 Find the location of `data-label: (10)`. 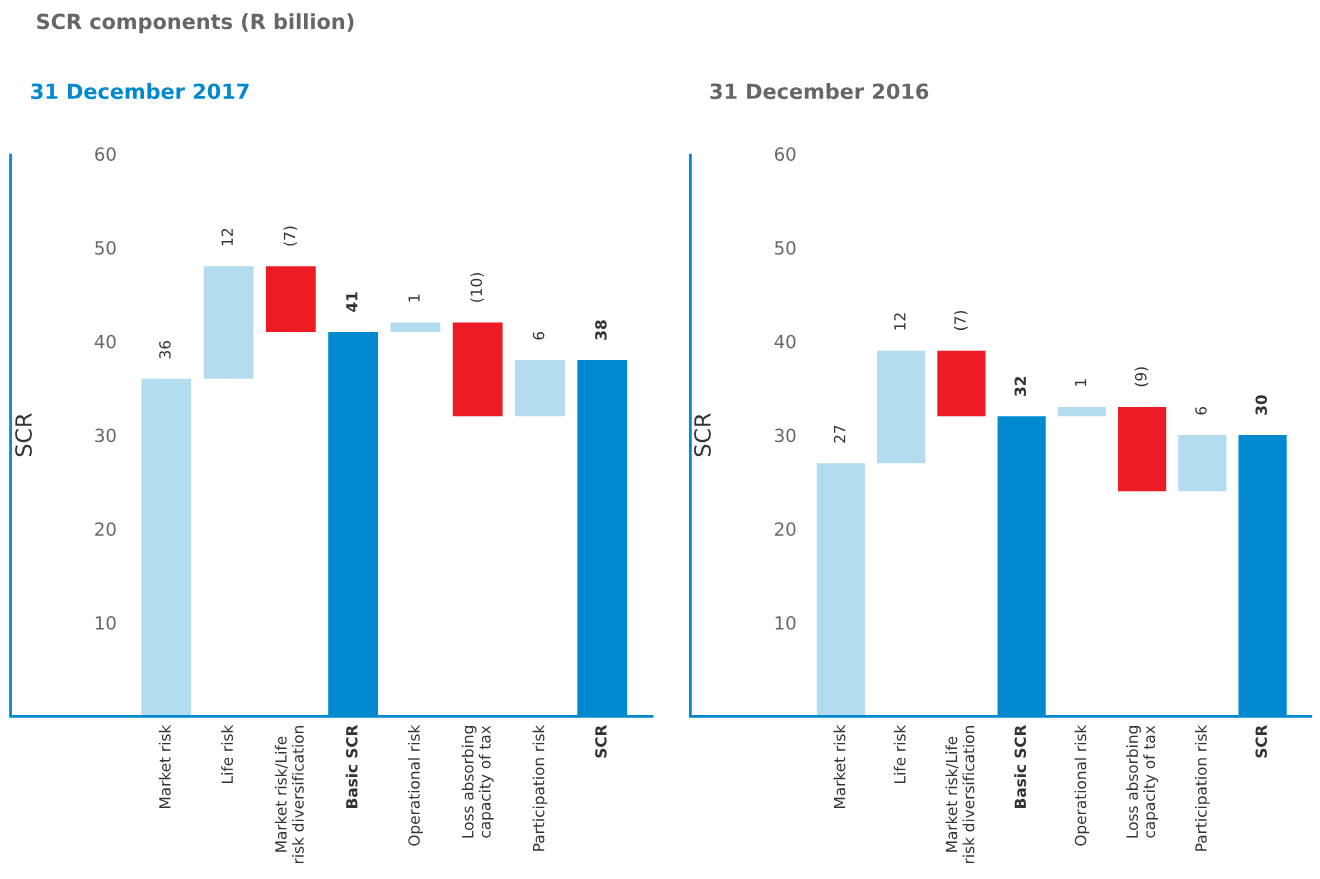

data-label: (10) is located at coordinates (477, 287).